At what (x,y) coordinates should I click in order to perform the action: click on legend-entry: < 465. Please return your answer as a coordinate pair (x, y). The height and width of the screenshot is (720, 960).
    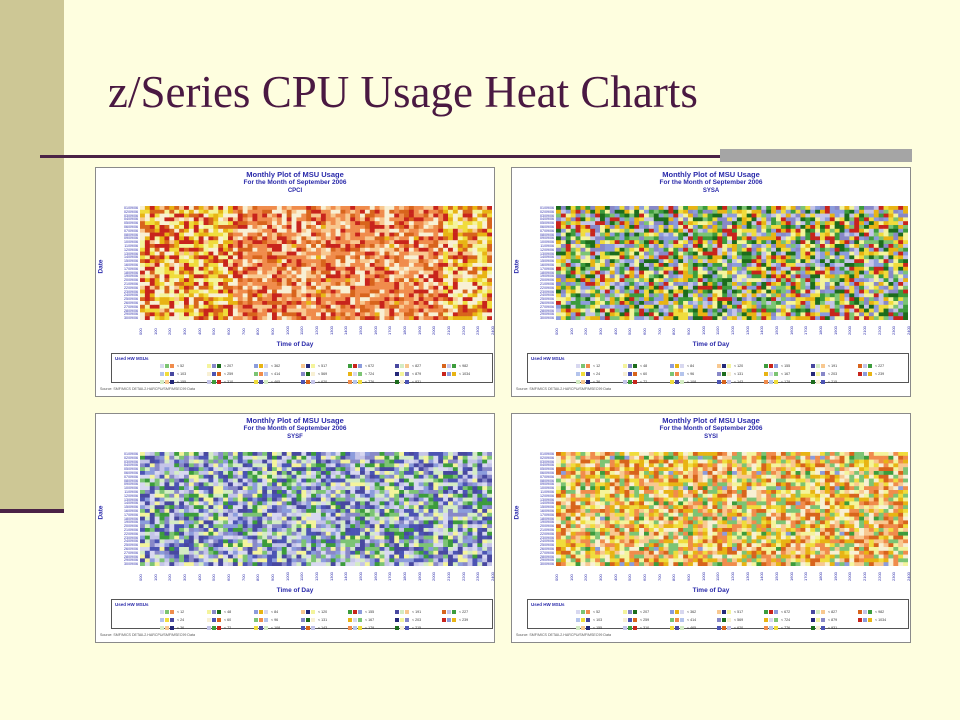
    Looking at the image, I should click on (267, 378).